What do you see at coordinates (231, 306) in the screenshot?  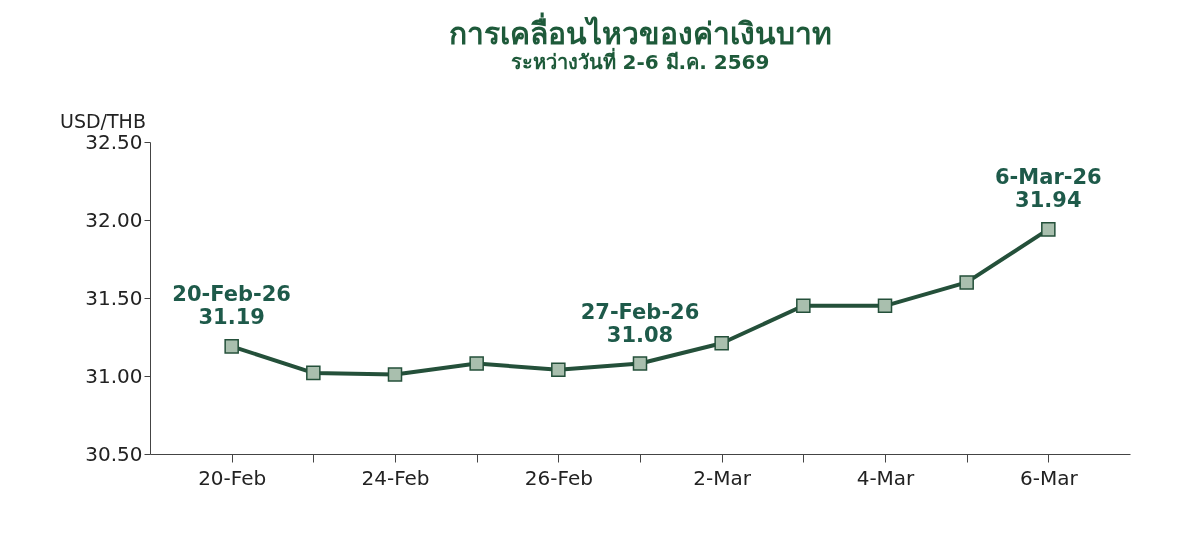 I see `data-label: 20-Feb-26 31.19` at bounding box center [231, 306].